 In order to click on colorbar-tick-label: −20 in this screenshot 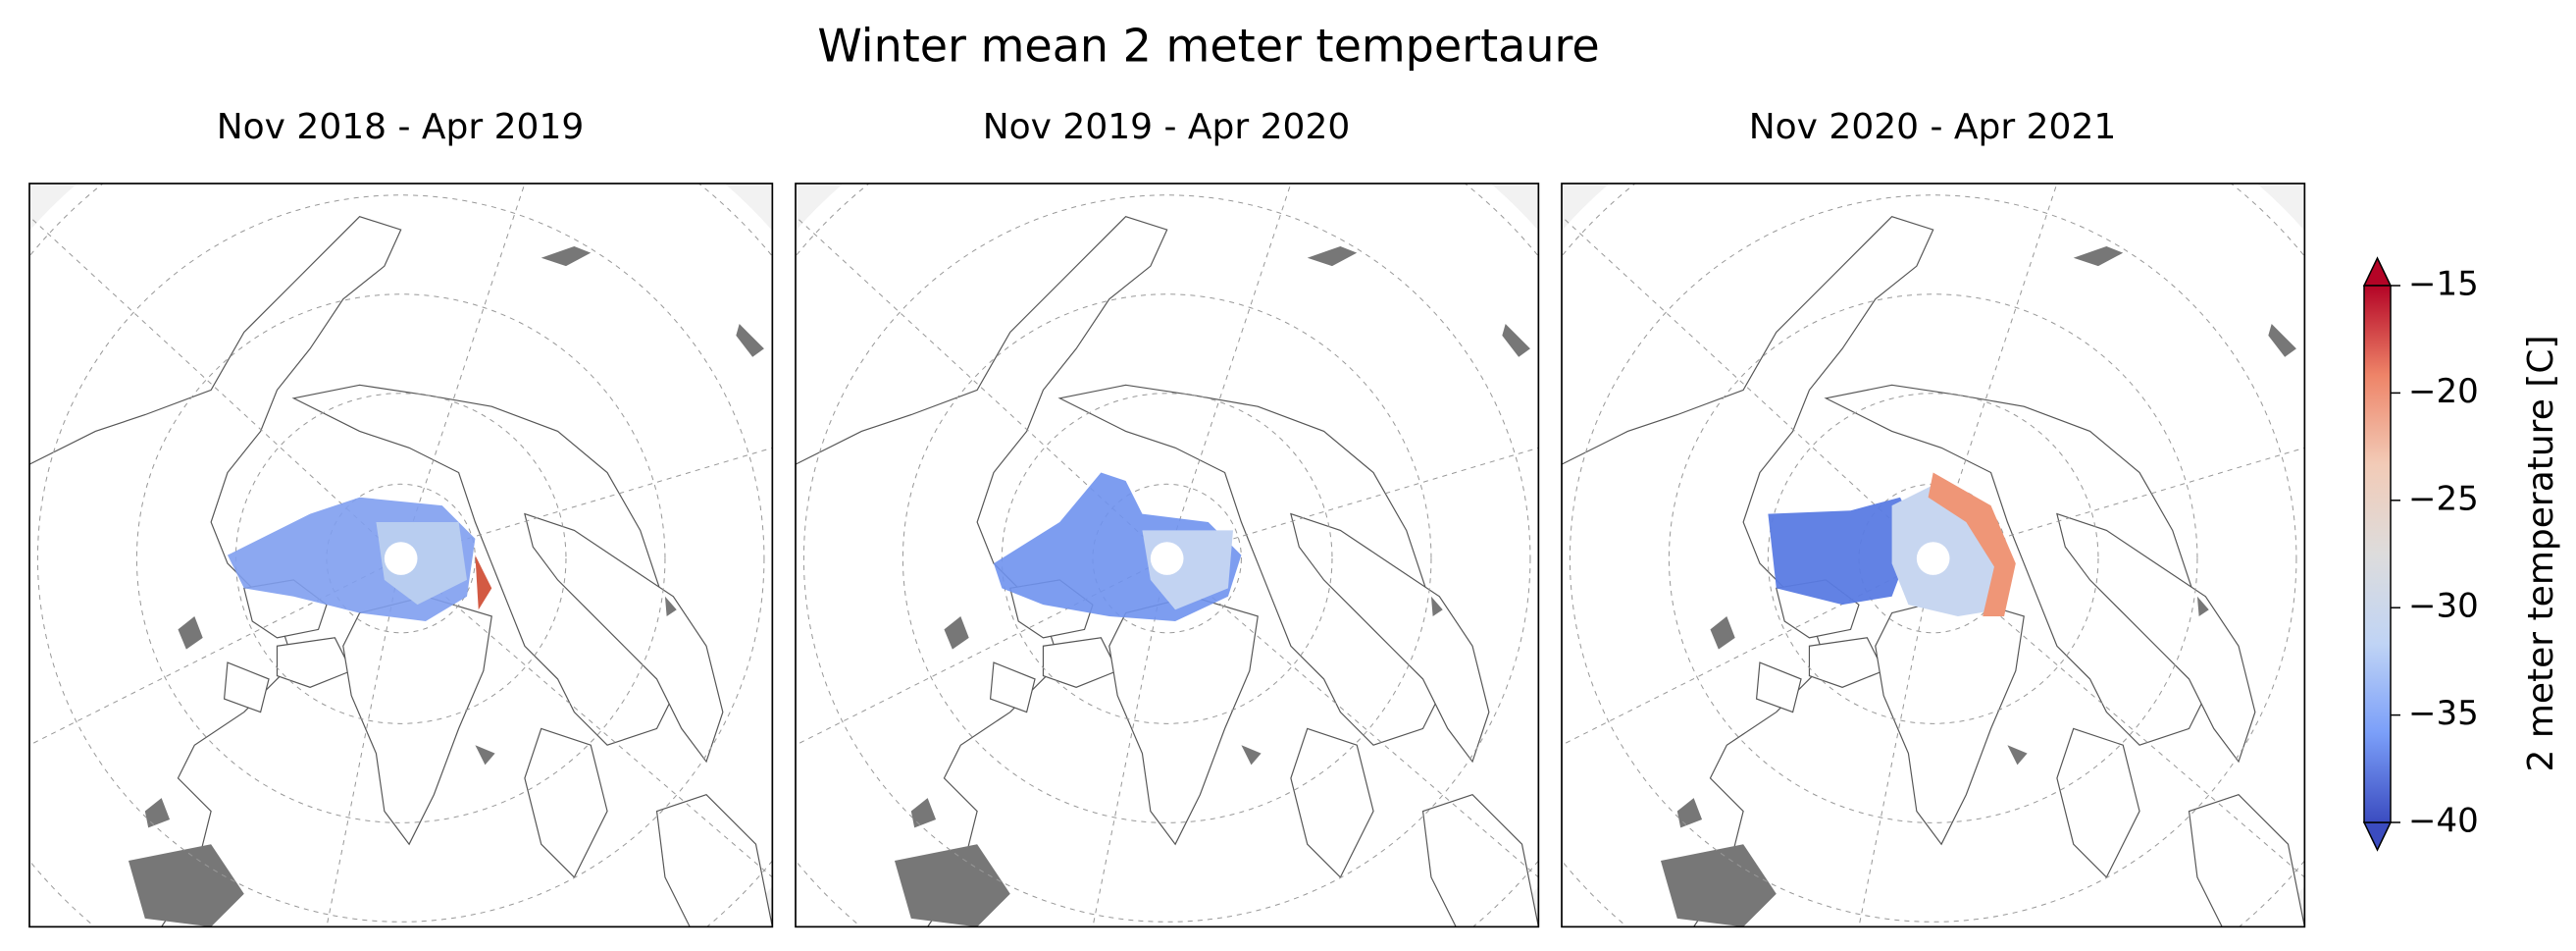, I will do `click(2443, 392)`.